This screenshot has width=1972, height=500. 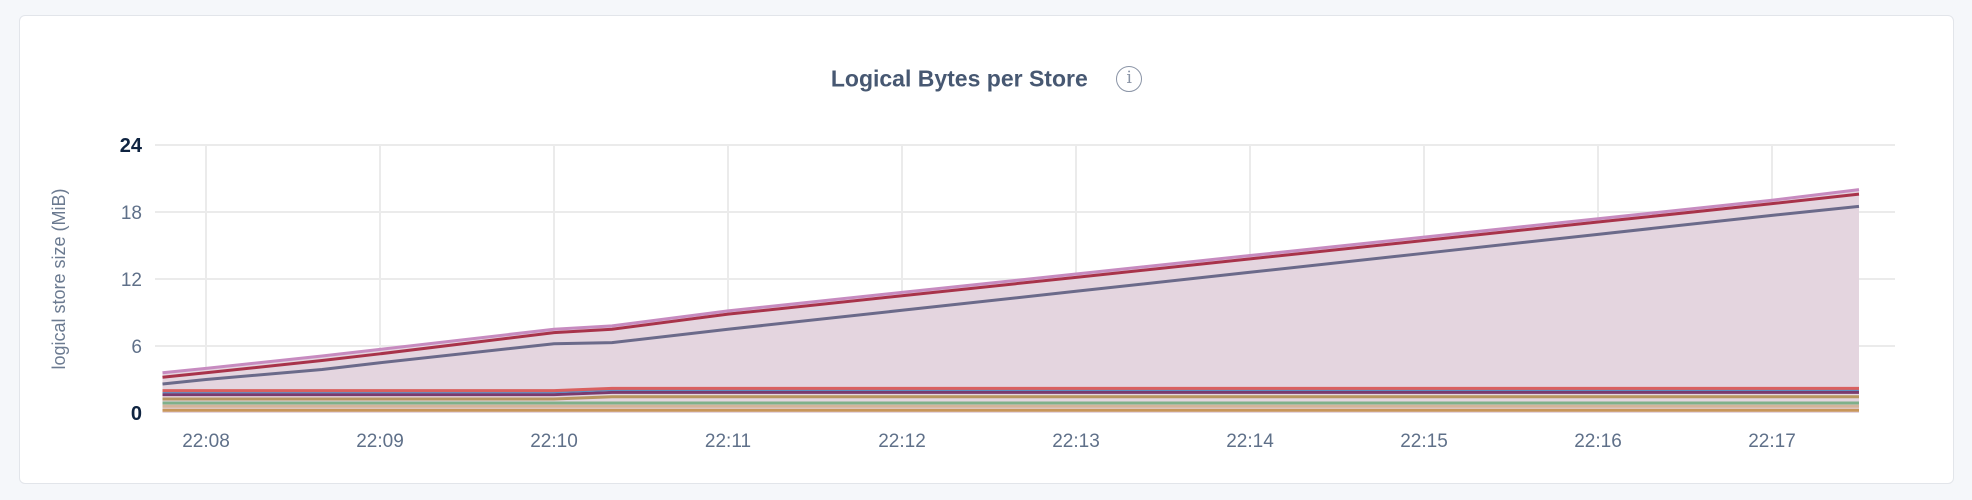 I want to click on x-tick-label: 22:16, so click(x=1598, y=441).